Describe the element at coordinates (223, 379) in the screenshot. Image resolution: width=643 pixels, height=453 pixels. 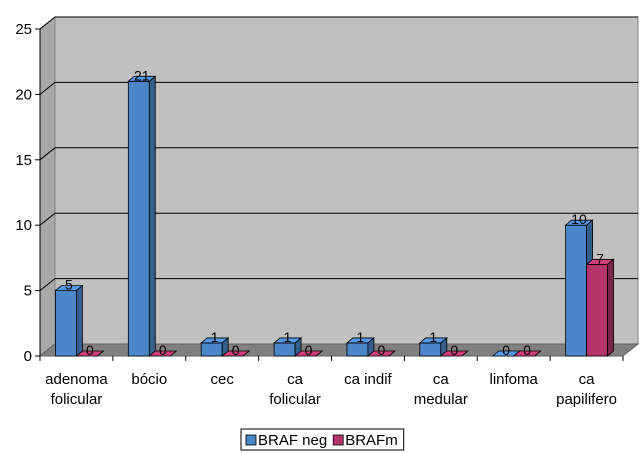
I see `category-label: cec` at that location.